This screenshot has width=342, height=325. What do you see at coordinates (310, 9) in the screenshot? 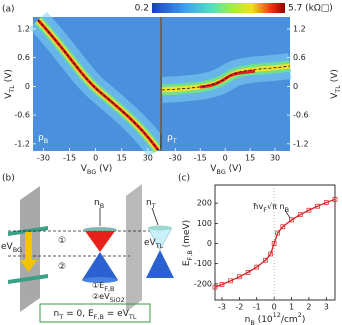
I see `colorbar-tick-label: 5.7 (kΩ□)` at bounding box center [310, 9].